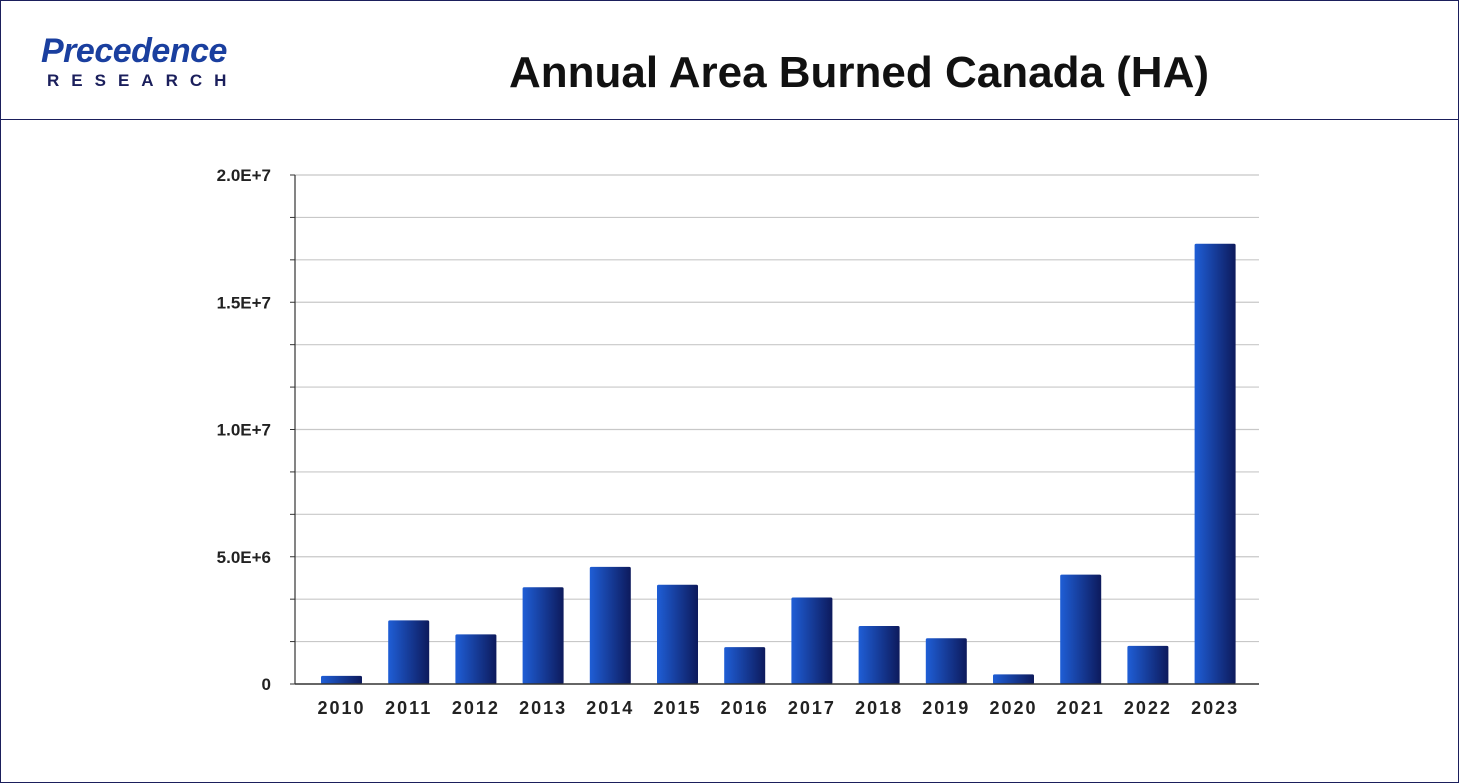 This screenshot has width=1459, height=783. Describe the element at coordinates (1081, 708) in the screenshot. I see `x-tick-label: 2021` at that location.